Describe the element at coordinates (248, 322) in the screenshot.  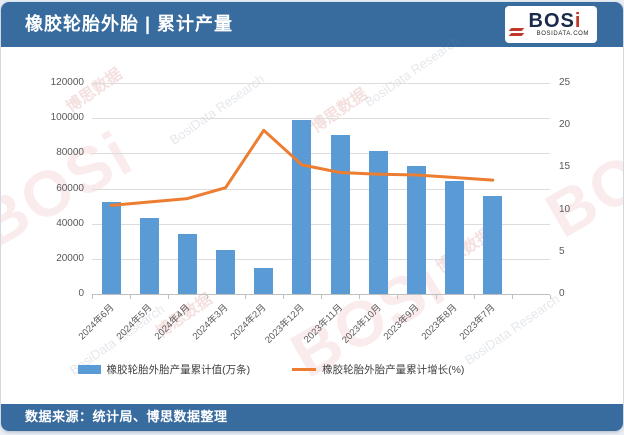
I see `x-axis-label: 2024年2月` at that location.